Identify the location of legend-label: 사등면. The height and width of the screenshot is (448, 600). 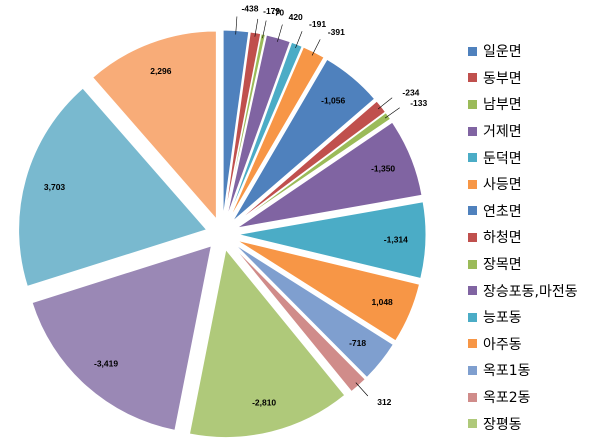
(502, 185).